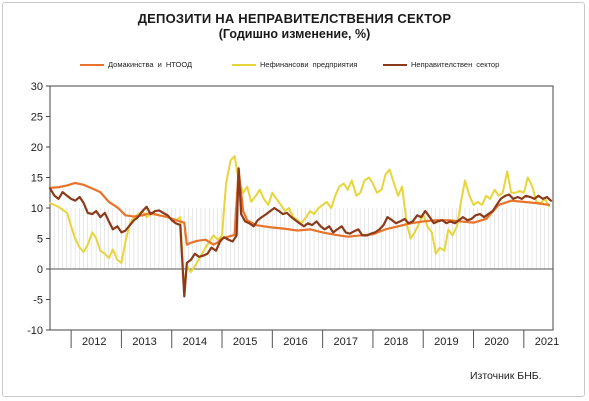 This screenshot has height=401, width=589. I want to click on x-tick-label-2021: 2021, so click(547, 342).